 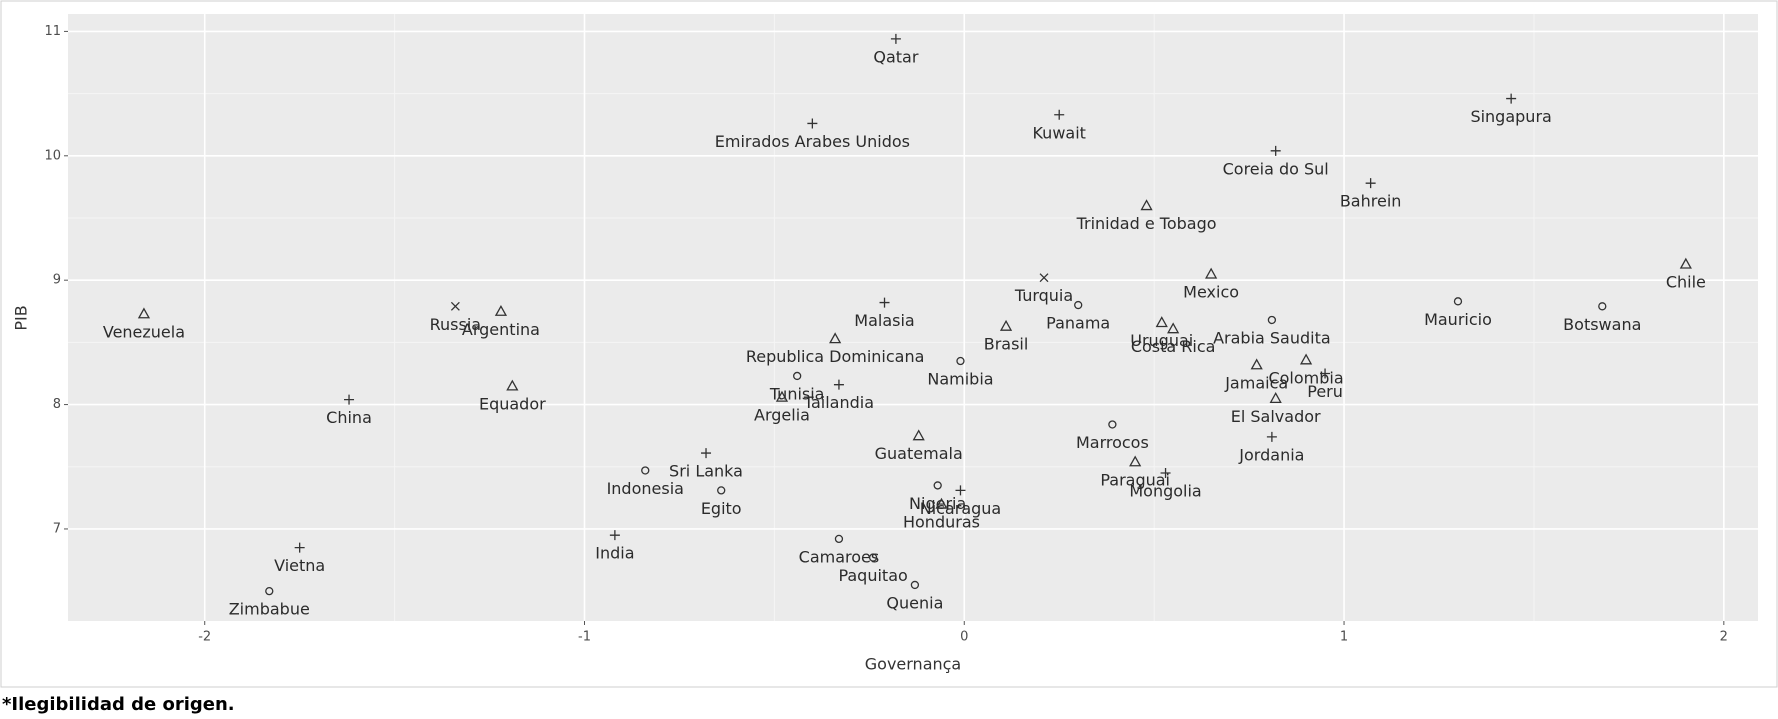 What do you see at coordinates (1211, 291) in the screenshot?
I see `point-label: Mexico` at bounding box center [1211, 291].